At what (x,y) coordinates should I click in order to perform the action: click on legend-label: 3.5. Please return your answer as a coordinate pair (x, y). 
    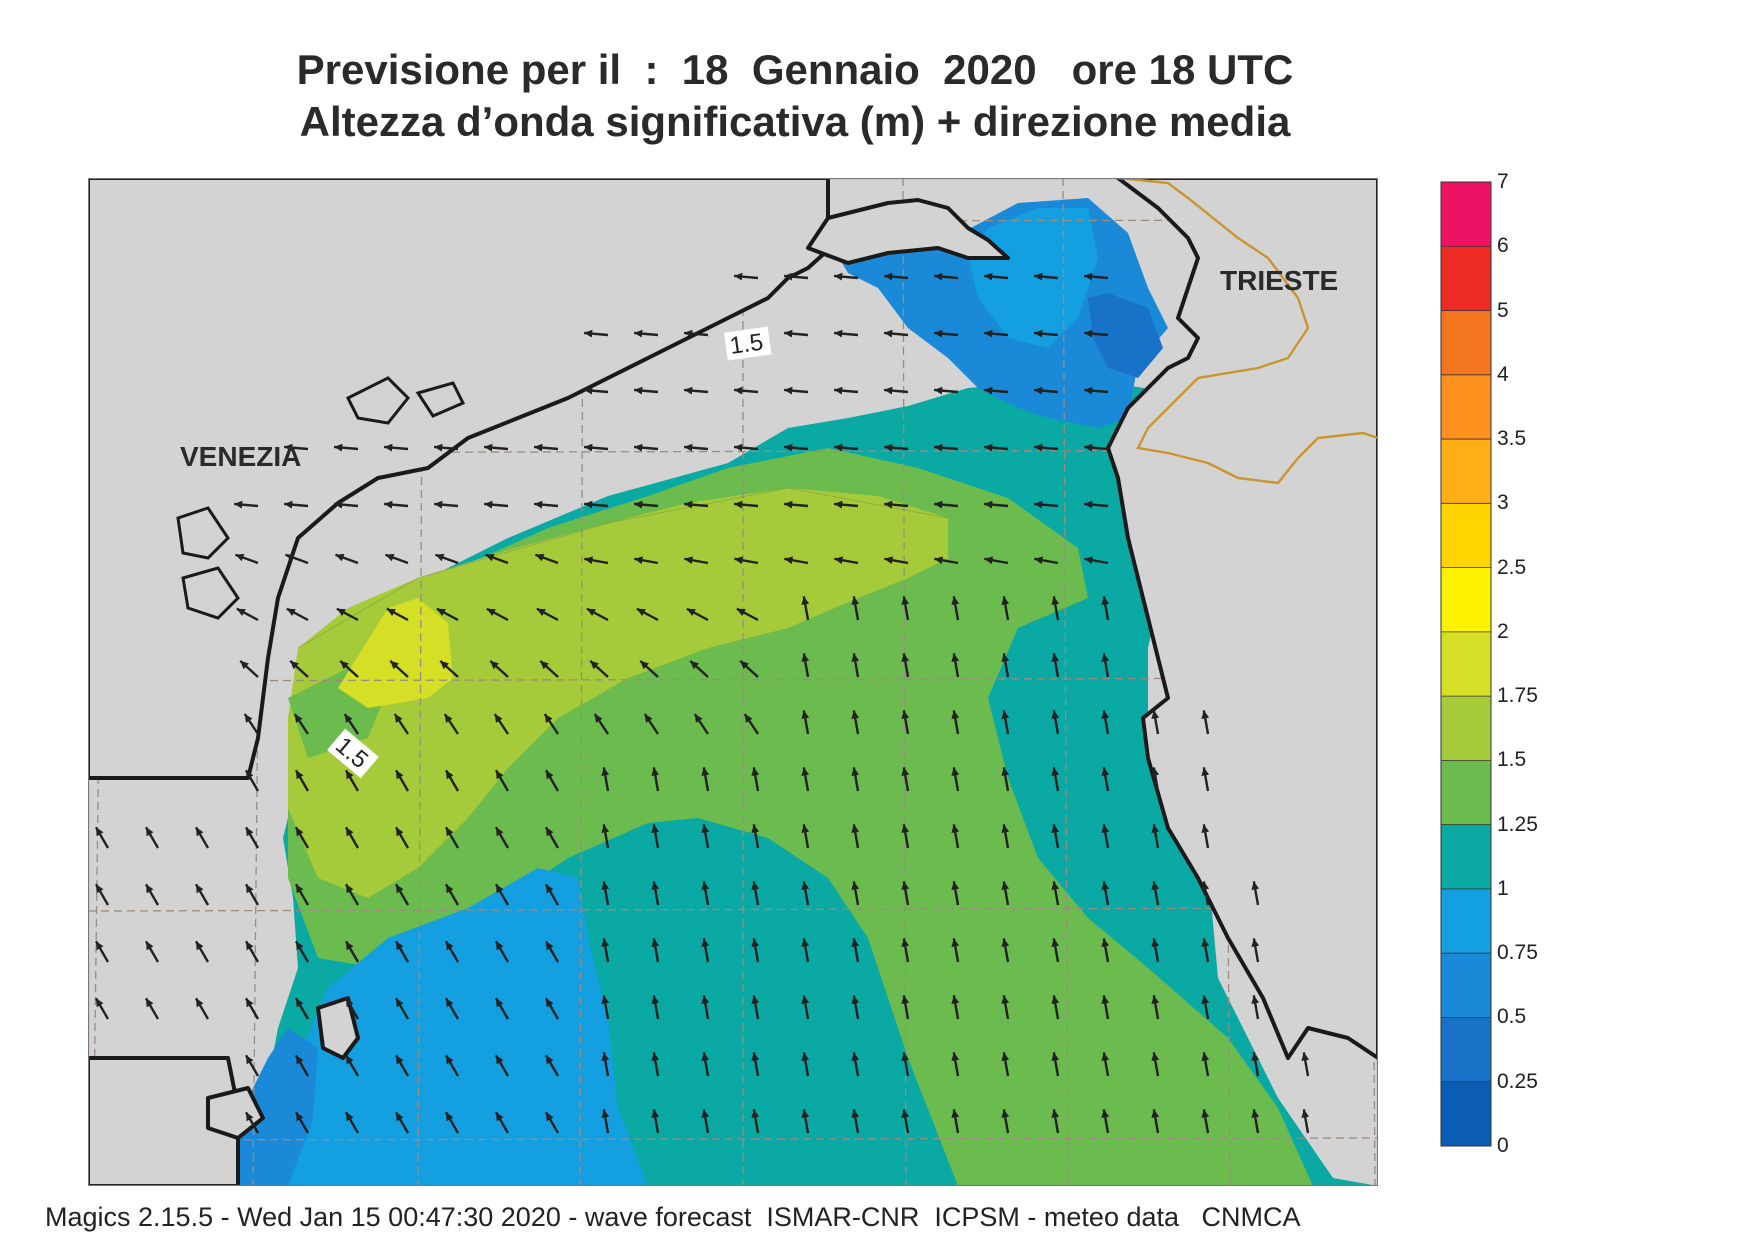
    Looking at the image, I should click on (1512, 439).